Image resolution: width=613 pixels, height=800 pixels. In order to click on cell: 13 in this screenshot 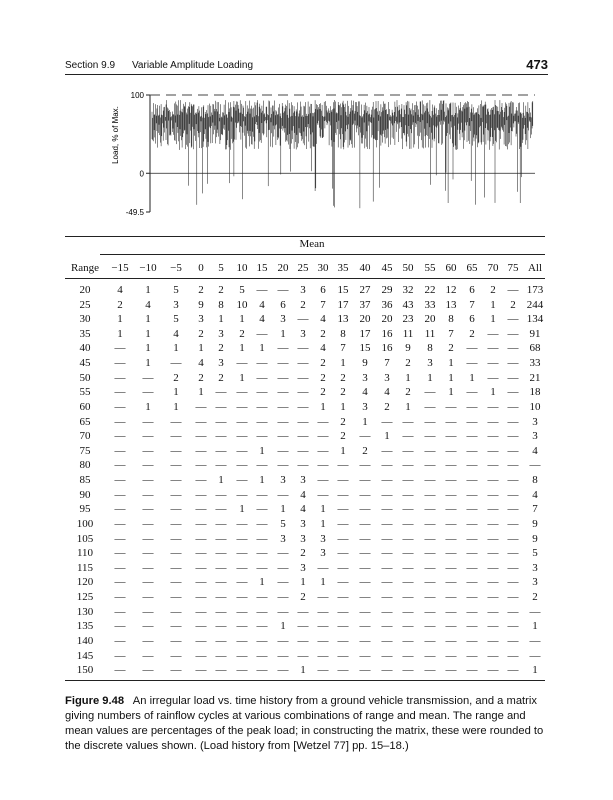, I will do `click(343, 319)`.